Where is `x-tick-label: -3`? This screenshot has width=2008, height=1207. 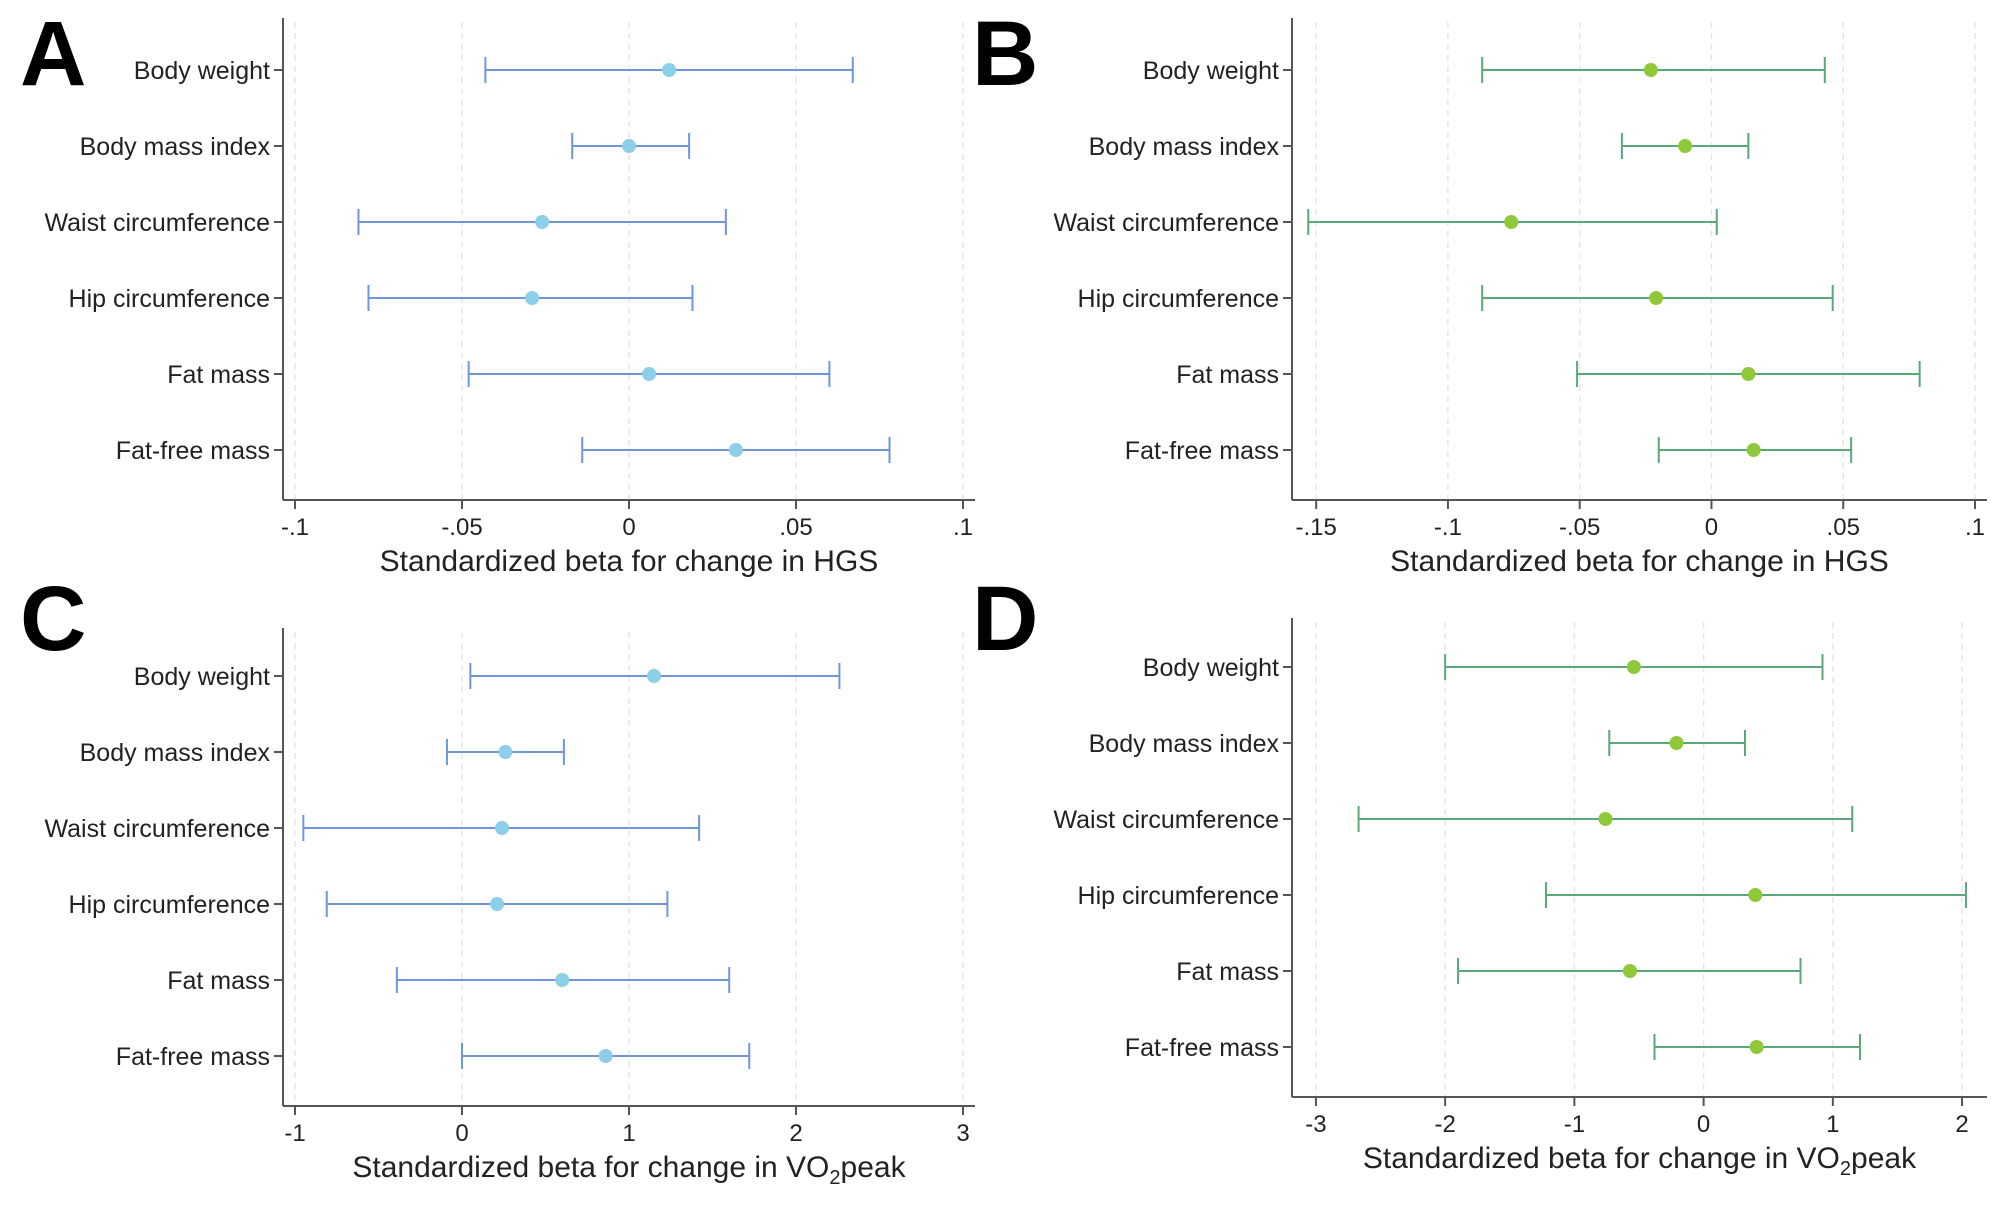
x-tick-label: -3 is located at coordinates (1315, 1124).